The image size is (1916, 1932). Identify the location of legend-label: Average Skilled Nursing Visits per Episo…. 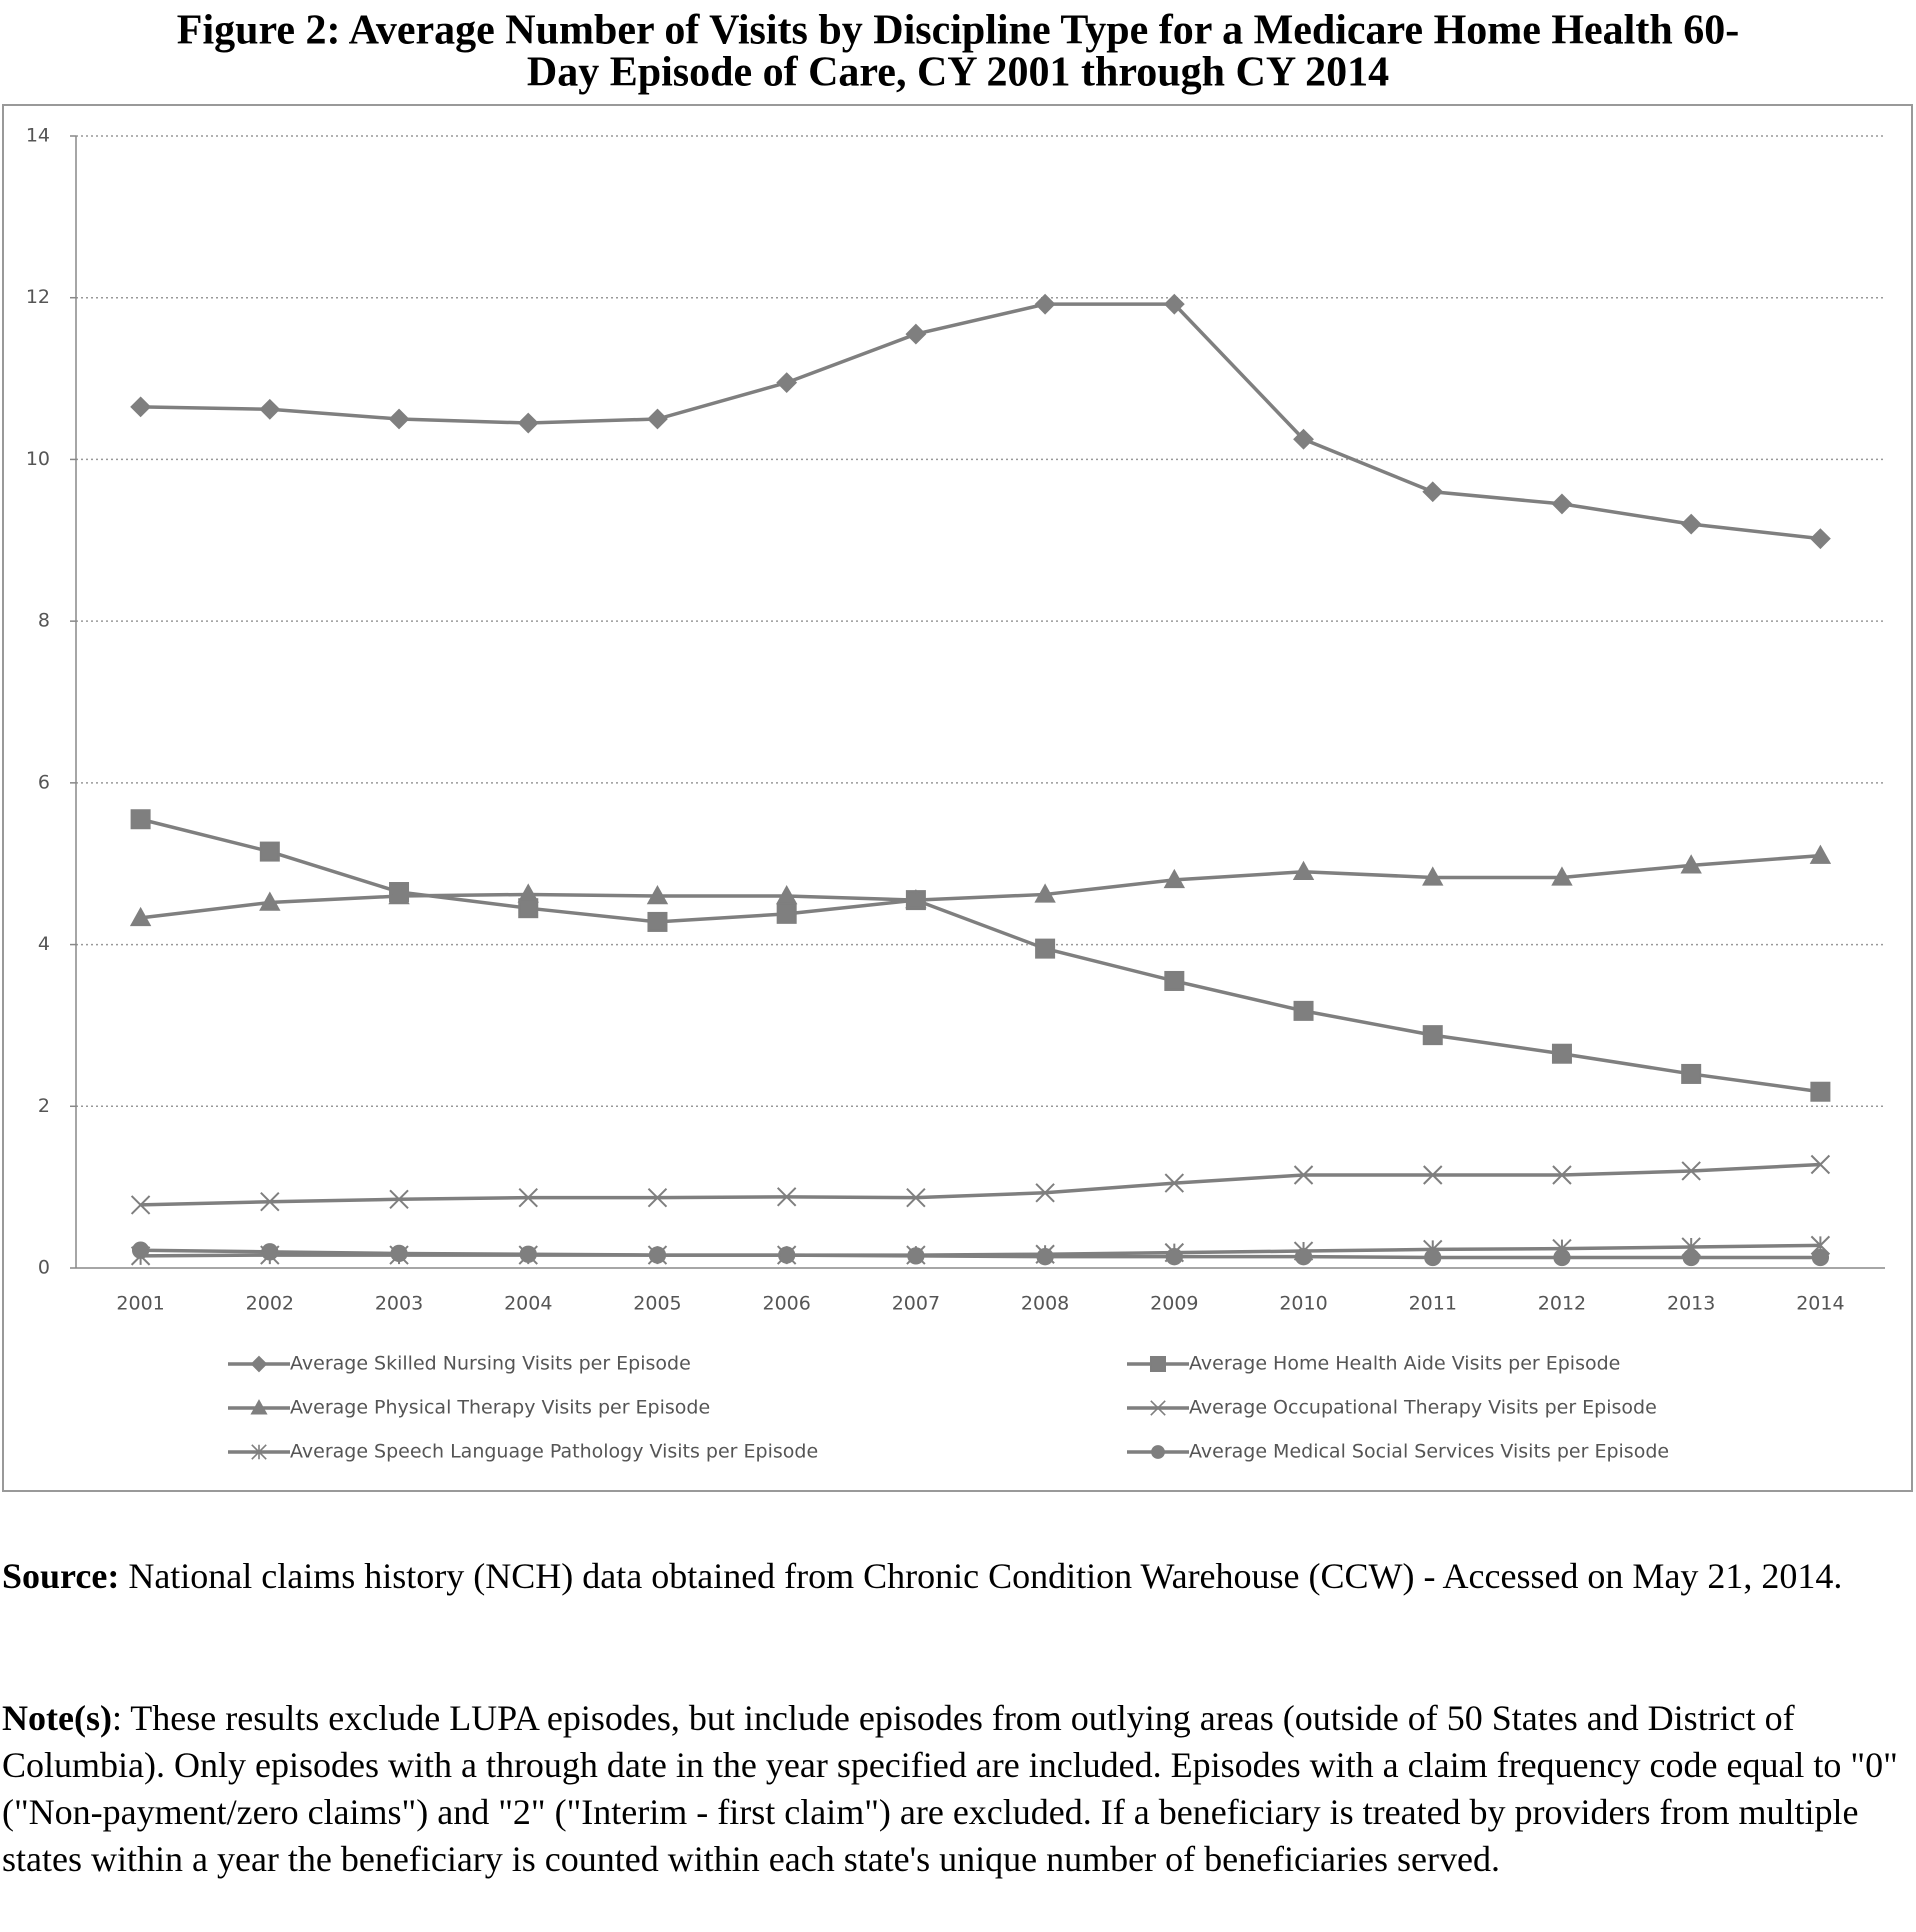
(490, 1364).